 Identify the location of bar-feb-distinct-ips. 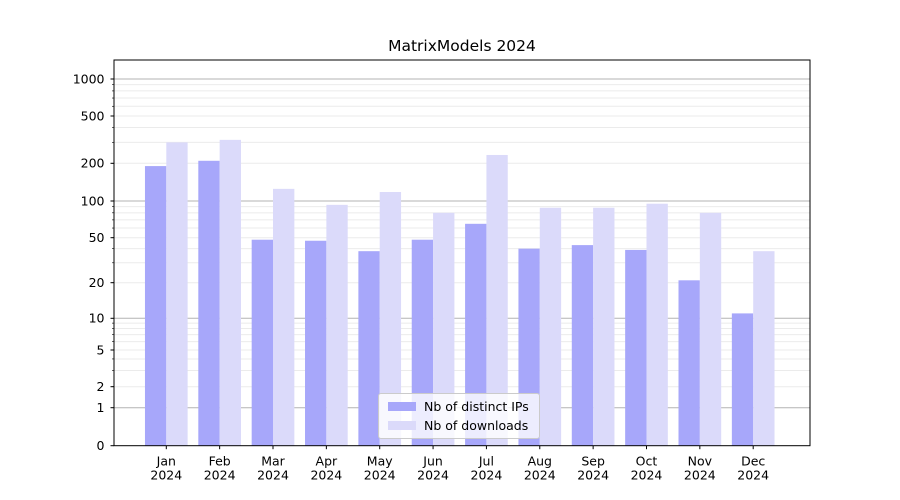
(209, 303).